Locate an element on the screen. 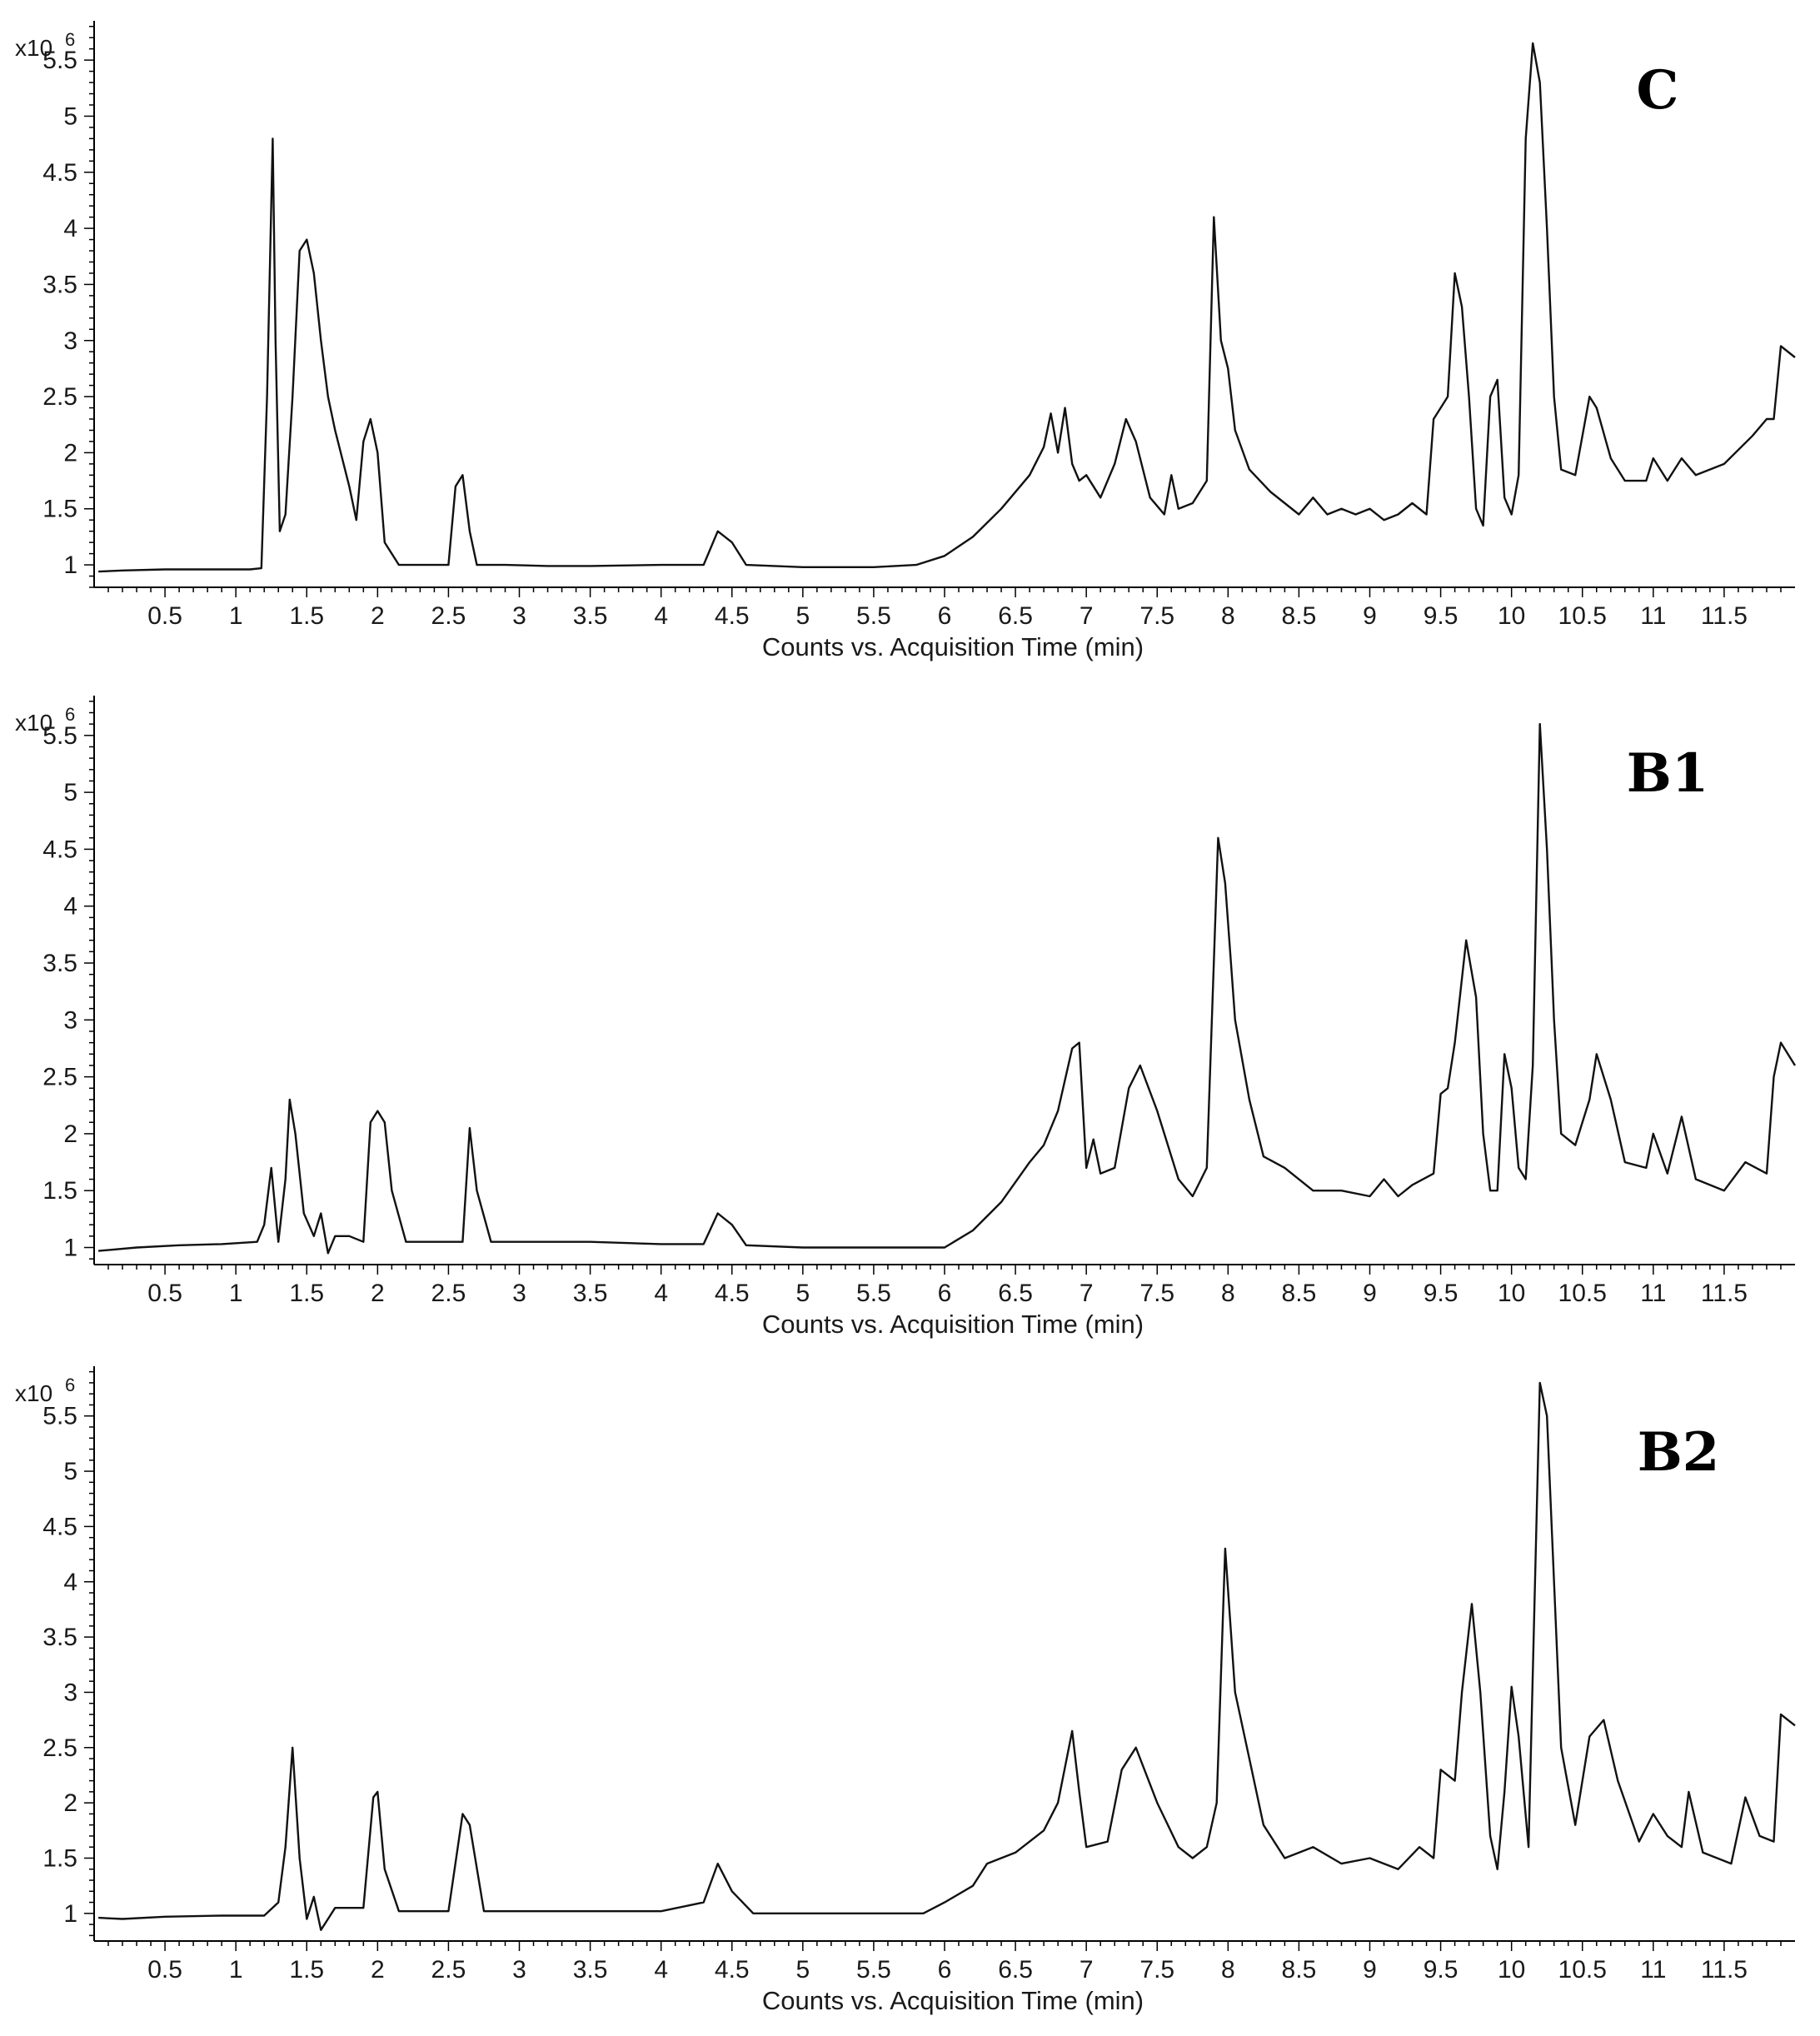 The image size is (1820, 2036). x-tick-label: 7.5 is located at coordinates (1156, 1970).